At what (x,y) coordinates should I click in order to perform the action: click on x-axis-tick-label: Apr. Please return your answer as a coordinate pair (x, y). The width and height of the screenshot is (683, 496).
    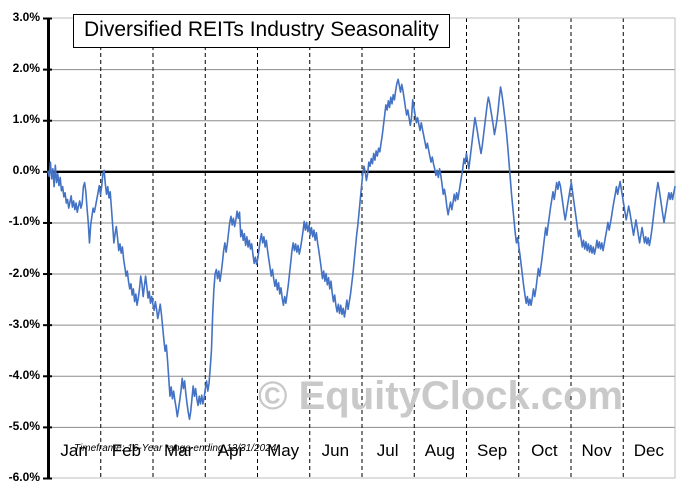
    Looking at the image, I should click on (231, 450).